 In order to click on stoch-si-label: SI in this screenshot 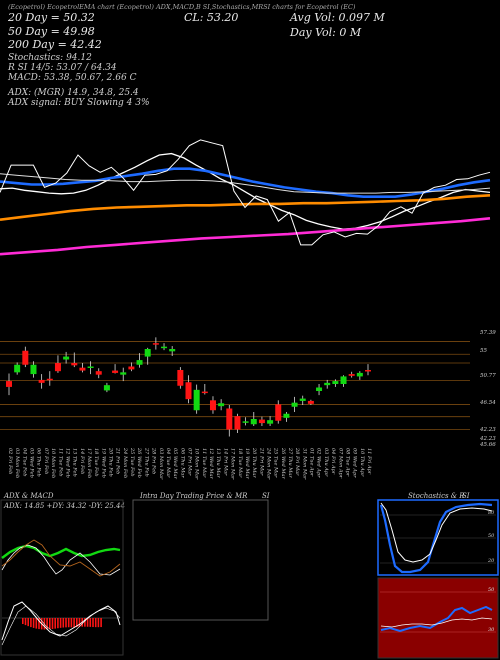, I will do `click(466, 496)`.